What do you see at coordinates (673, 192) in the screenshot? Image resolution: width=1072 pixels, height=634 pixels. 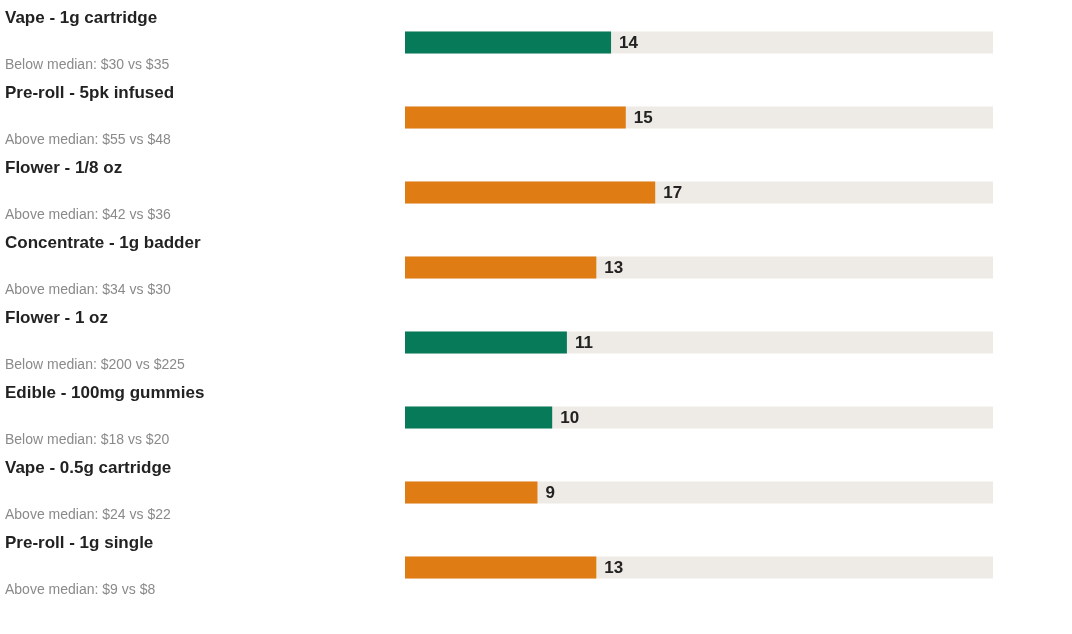 I see `data-label: 17` at bounding box center [673, 192].